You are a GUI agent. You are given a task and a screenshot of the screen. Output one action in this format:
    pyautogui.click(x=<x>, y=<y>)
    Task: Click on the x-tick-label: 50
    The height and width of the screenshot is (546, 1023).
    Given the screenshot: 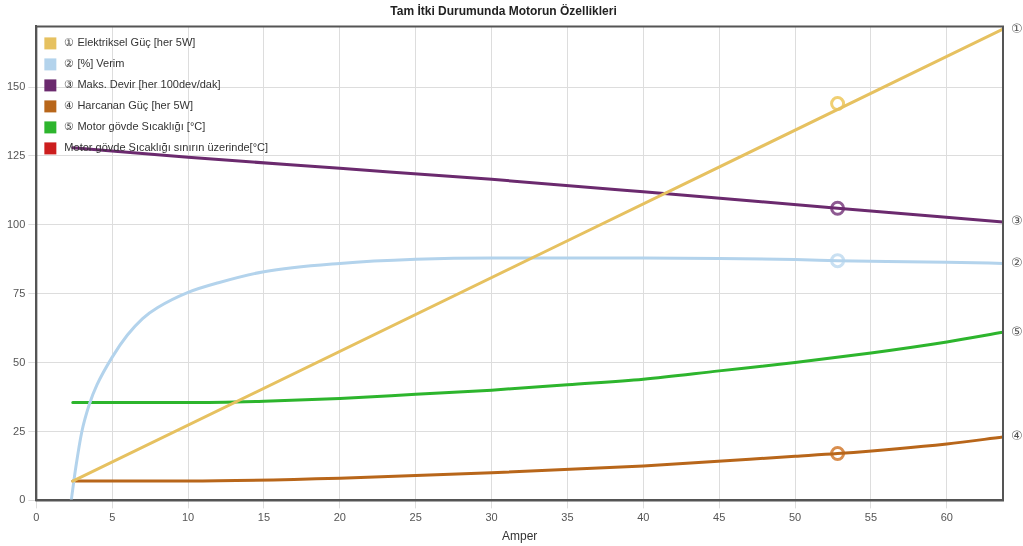 What is the action you would take?
    pyautogui.click(x=795, y=517)
    